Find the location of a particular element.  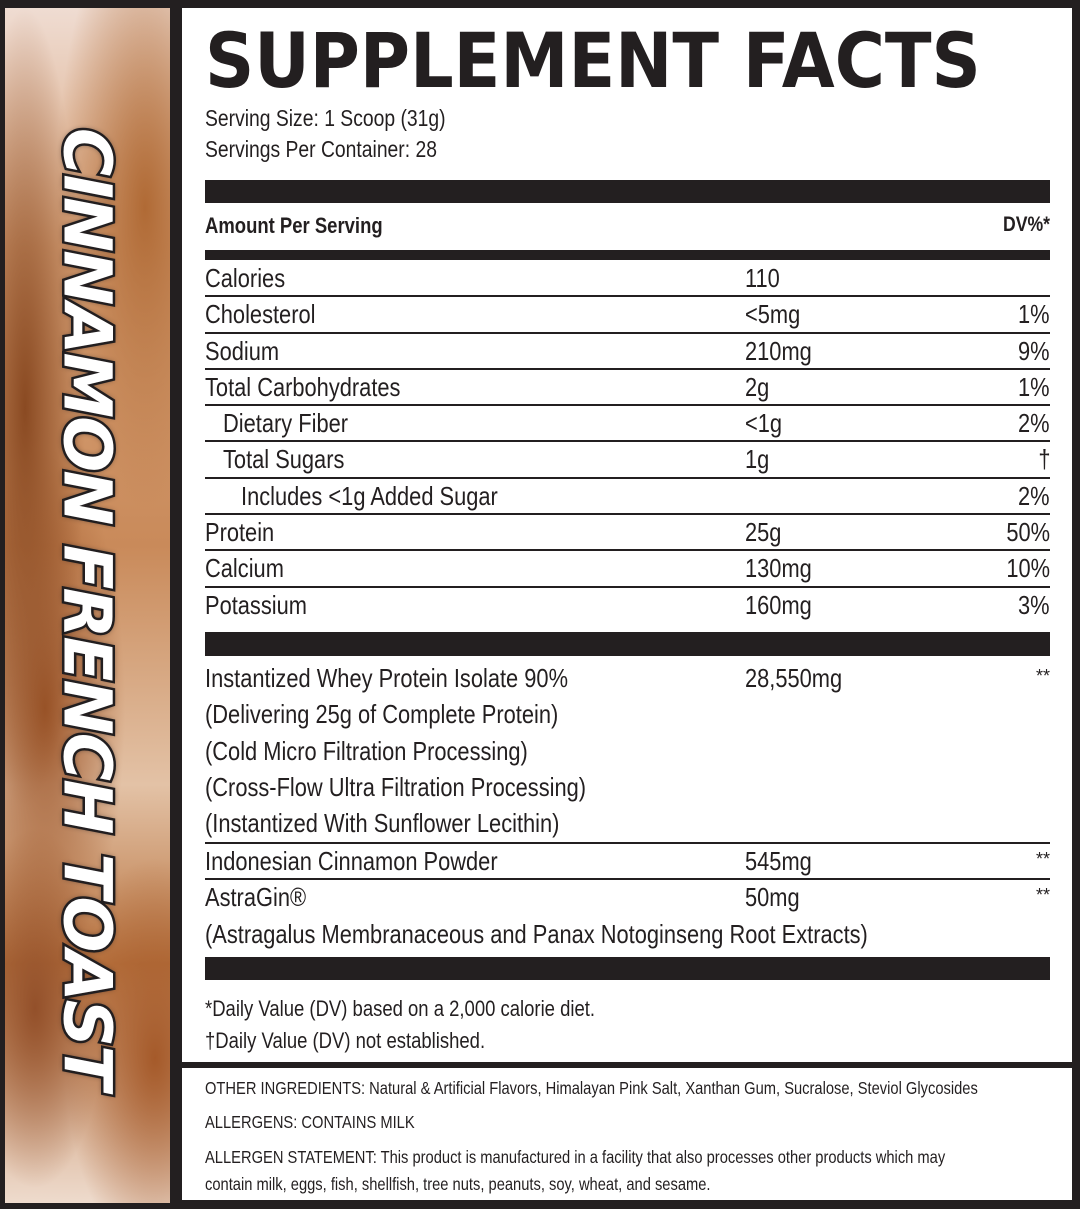

table-row: Calories 110 is located at coordinates (627, 279).